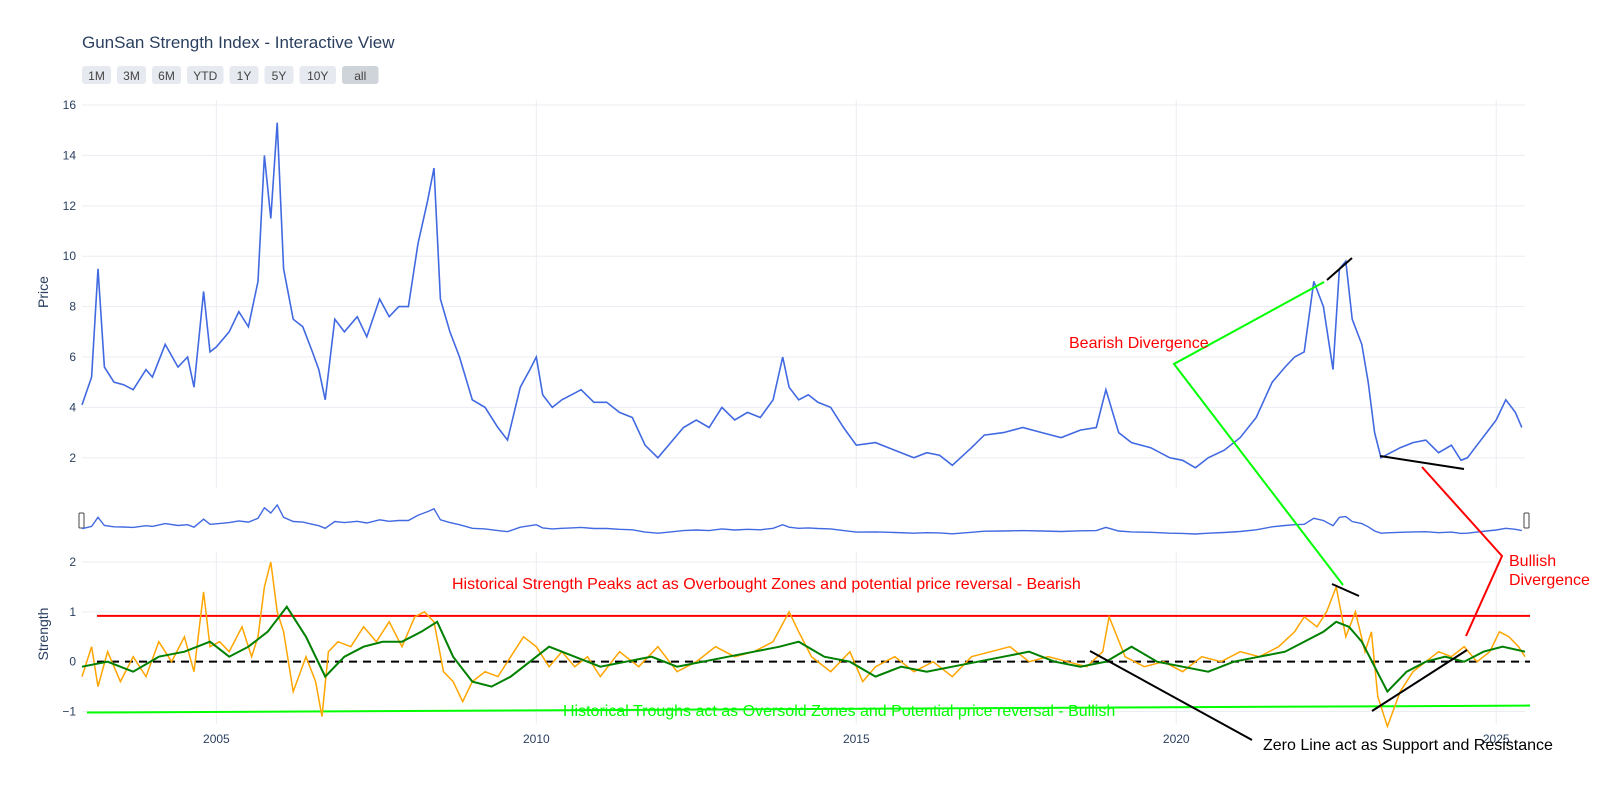  I want to click on range-button-label: 3M, so click(131, 76).